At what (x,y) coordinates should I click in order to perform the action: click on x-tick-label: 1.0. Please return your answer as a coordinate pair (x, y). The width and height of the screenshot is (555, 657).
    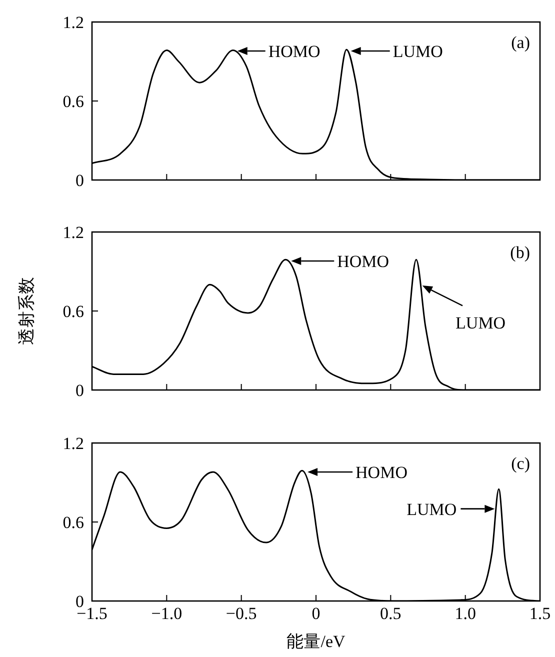
    Looking at the image, I should click on (465, 613).